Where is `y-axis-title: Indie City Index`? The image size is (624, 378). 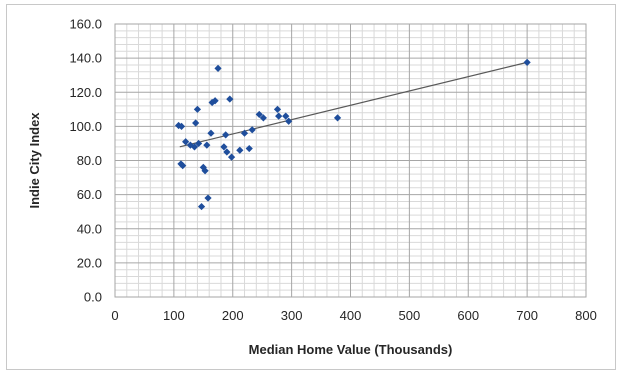 y-axis-title: Indie City Index is located at coordinates (34, 160).